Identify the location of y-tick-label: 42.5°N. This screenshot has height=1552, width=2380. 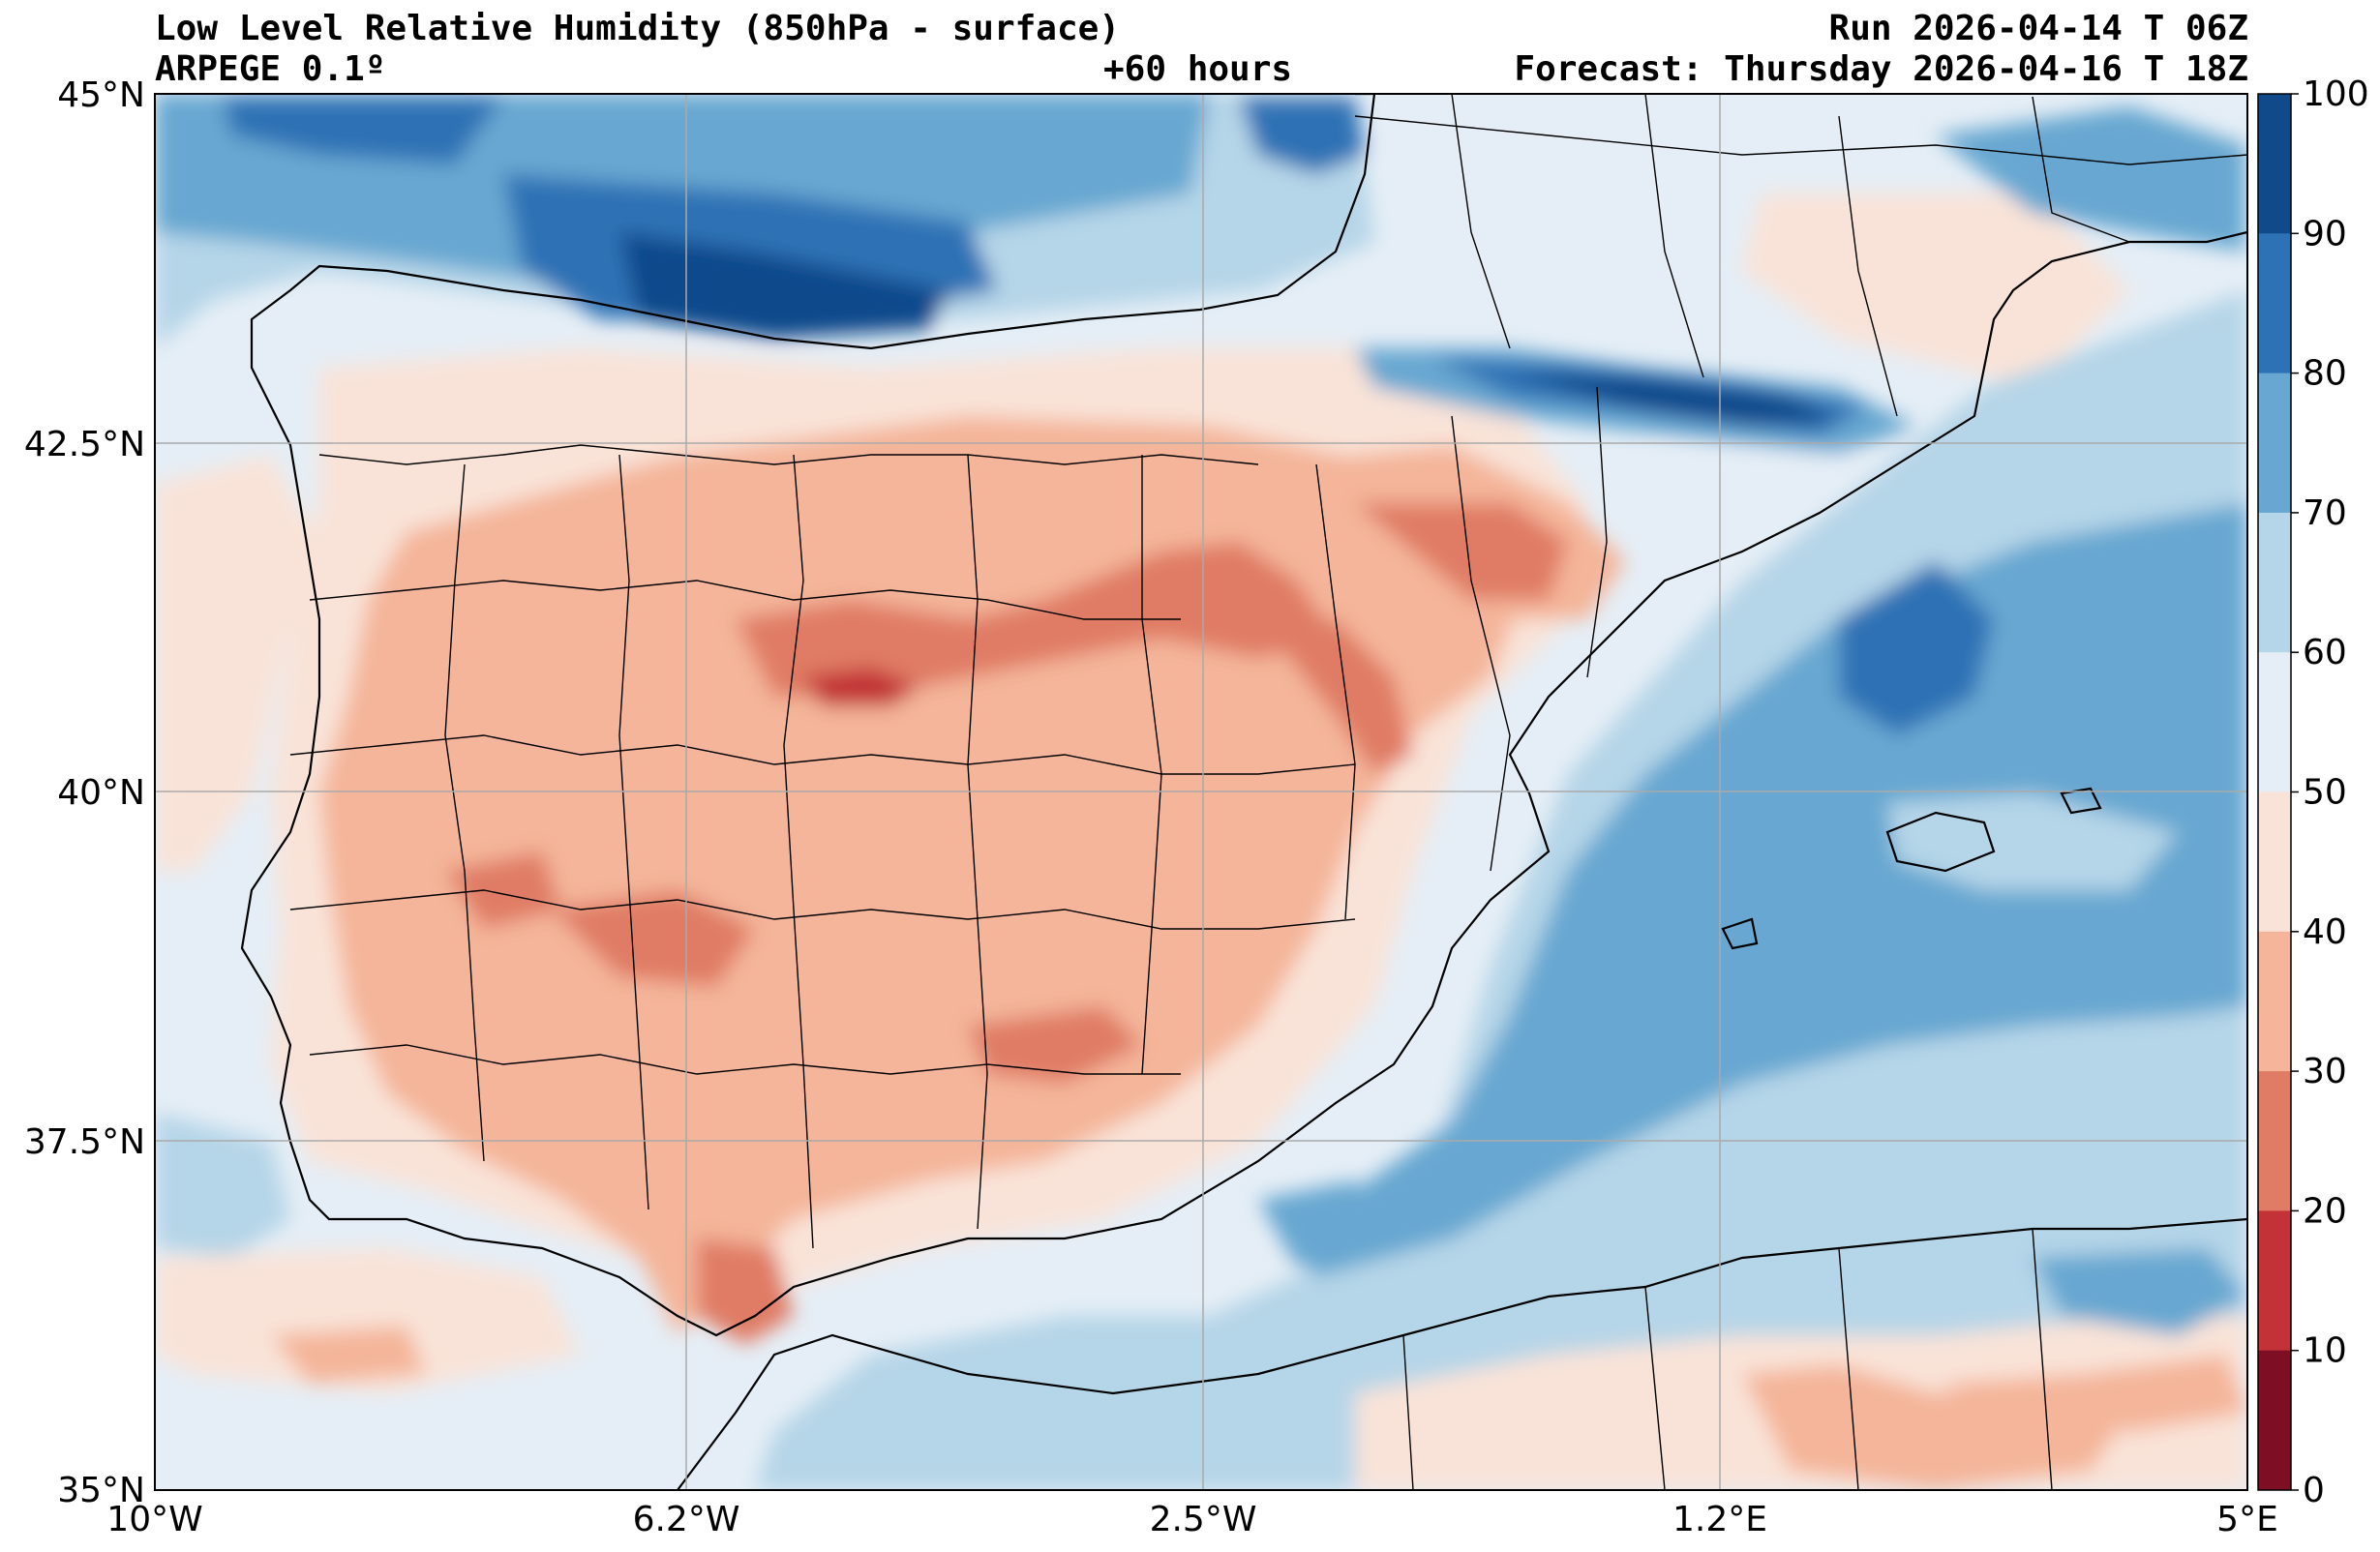
(84, 445).